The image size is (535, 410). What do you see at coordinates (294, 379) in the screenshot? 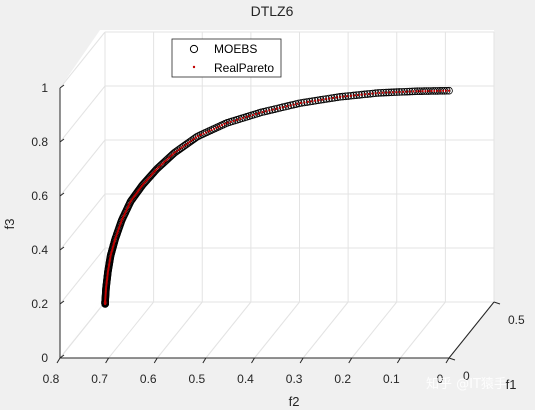
I see `y-tick-label: 0.3` at bounding box center [294, 379].